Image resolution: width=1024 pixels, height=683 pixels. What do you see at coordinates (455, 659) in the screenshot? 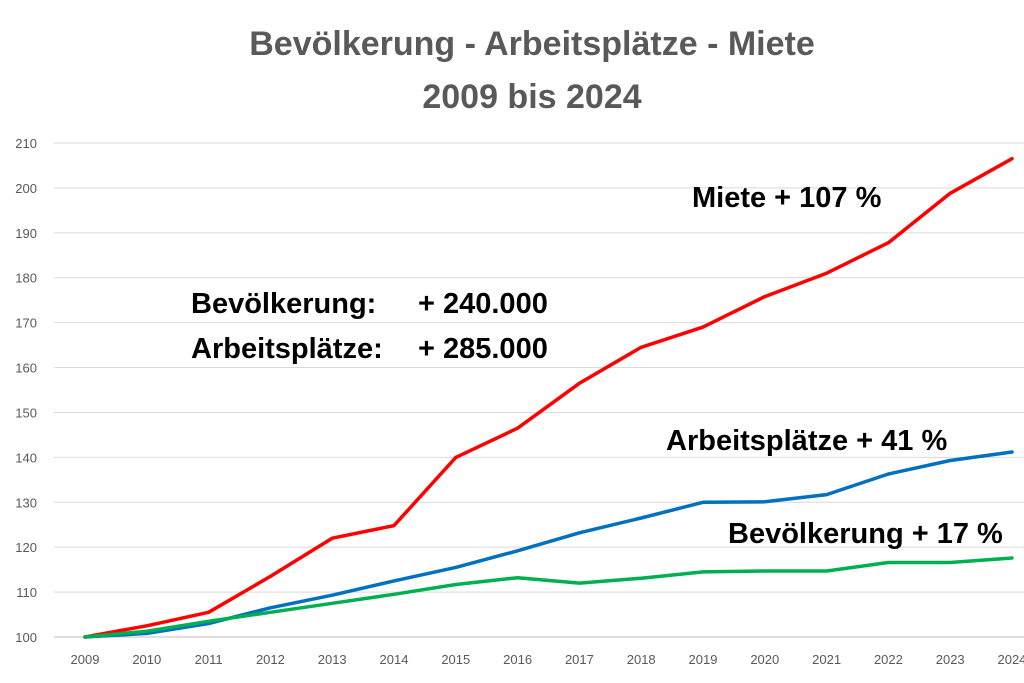
I see `x-tick-label: 2015` at bounding box center [455, 659].